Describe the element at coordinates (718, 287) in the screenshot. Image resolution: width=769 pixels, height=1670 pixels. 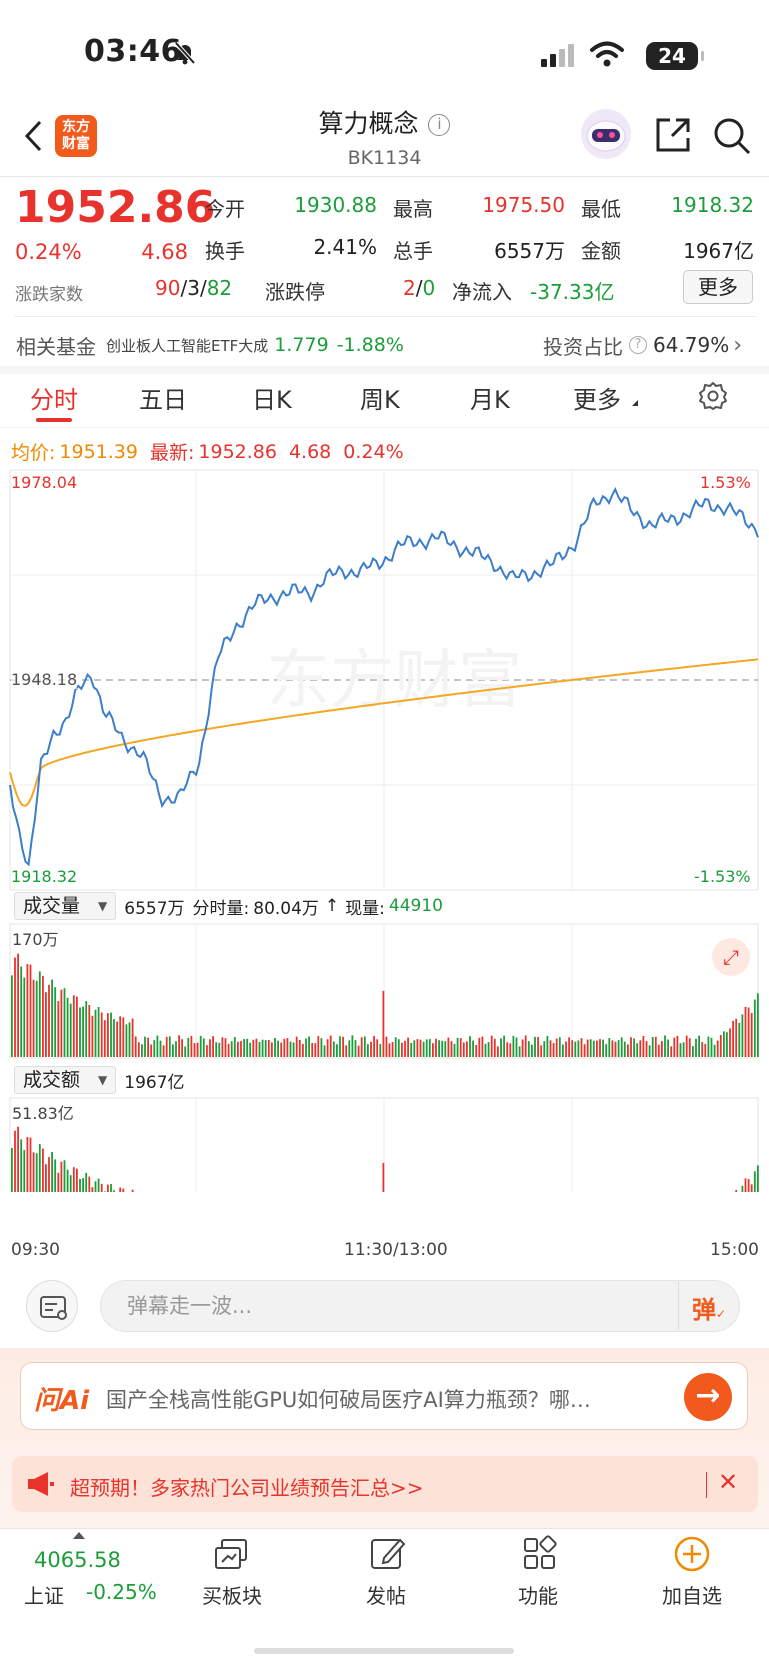
I see `more-quote-button: 更多` at that location.